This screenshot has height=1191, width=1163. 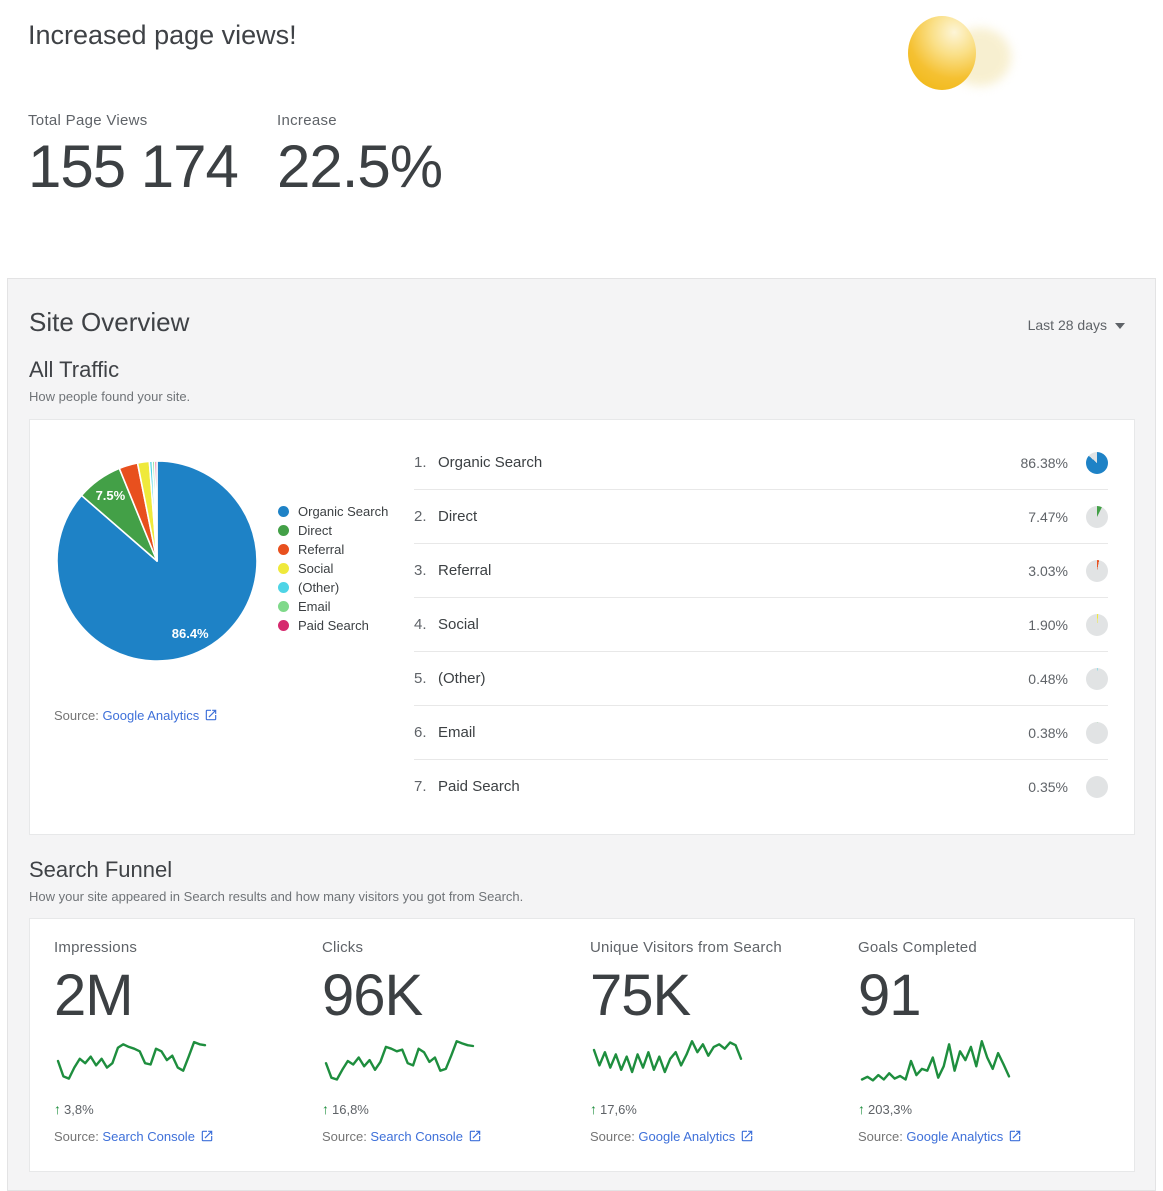 What do you see at coordinates (761, 679) in the screenshot?
I see `traffic-row-other: 5. (Other) 0.48%` at bounding box center [761, 679].